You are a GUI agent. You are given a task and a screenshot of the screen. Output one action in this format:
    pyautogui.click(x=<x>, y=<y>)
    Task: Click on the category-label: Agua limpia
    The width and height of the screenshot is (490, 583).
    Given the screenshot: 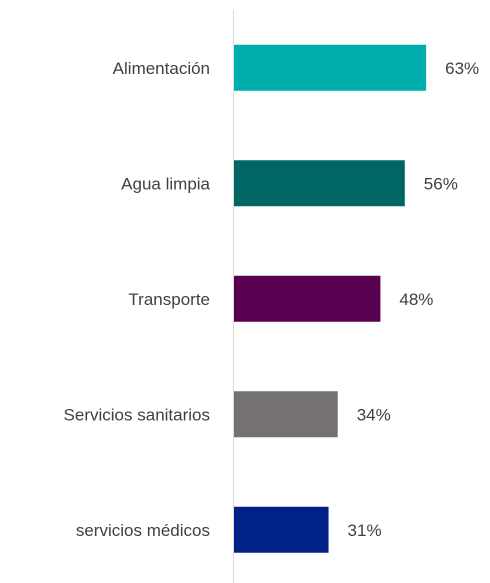 What is the action you would take?
    pyautogui.click(x=165, y=184)
    